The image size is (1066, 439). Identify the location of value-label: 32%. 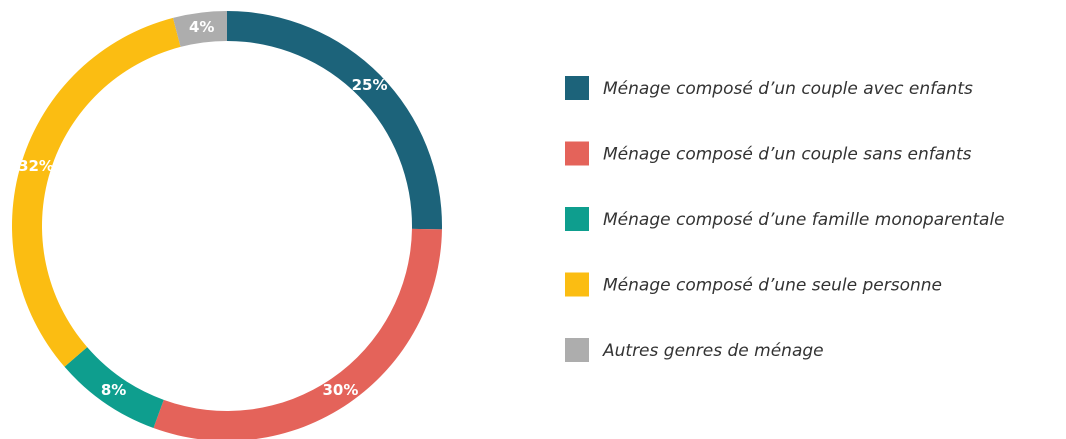
(36, 166).